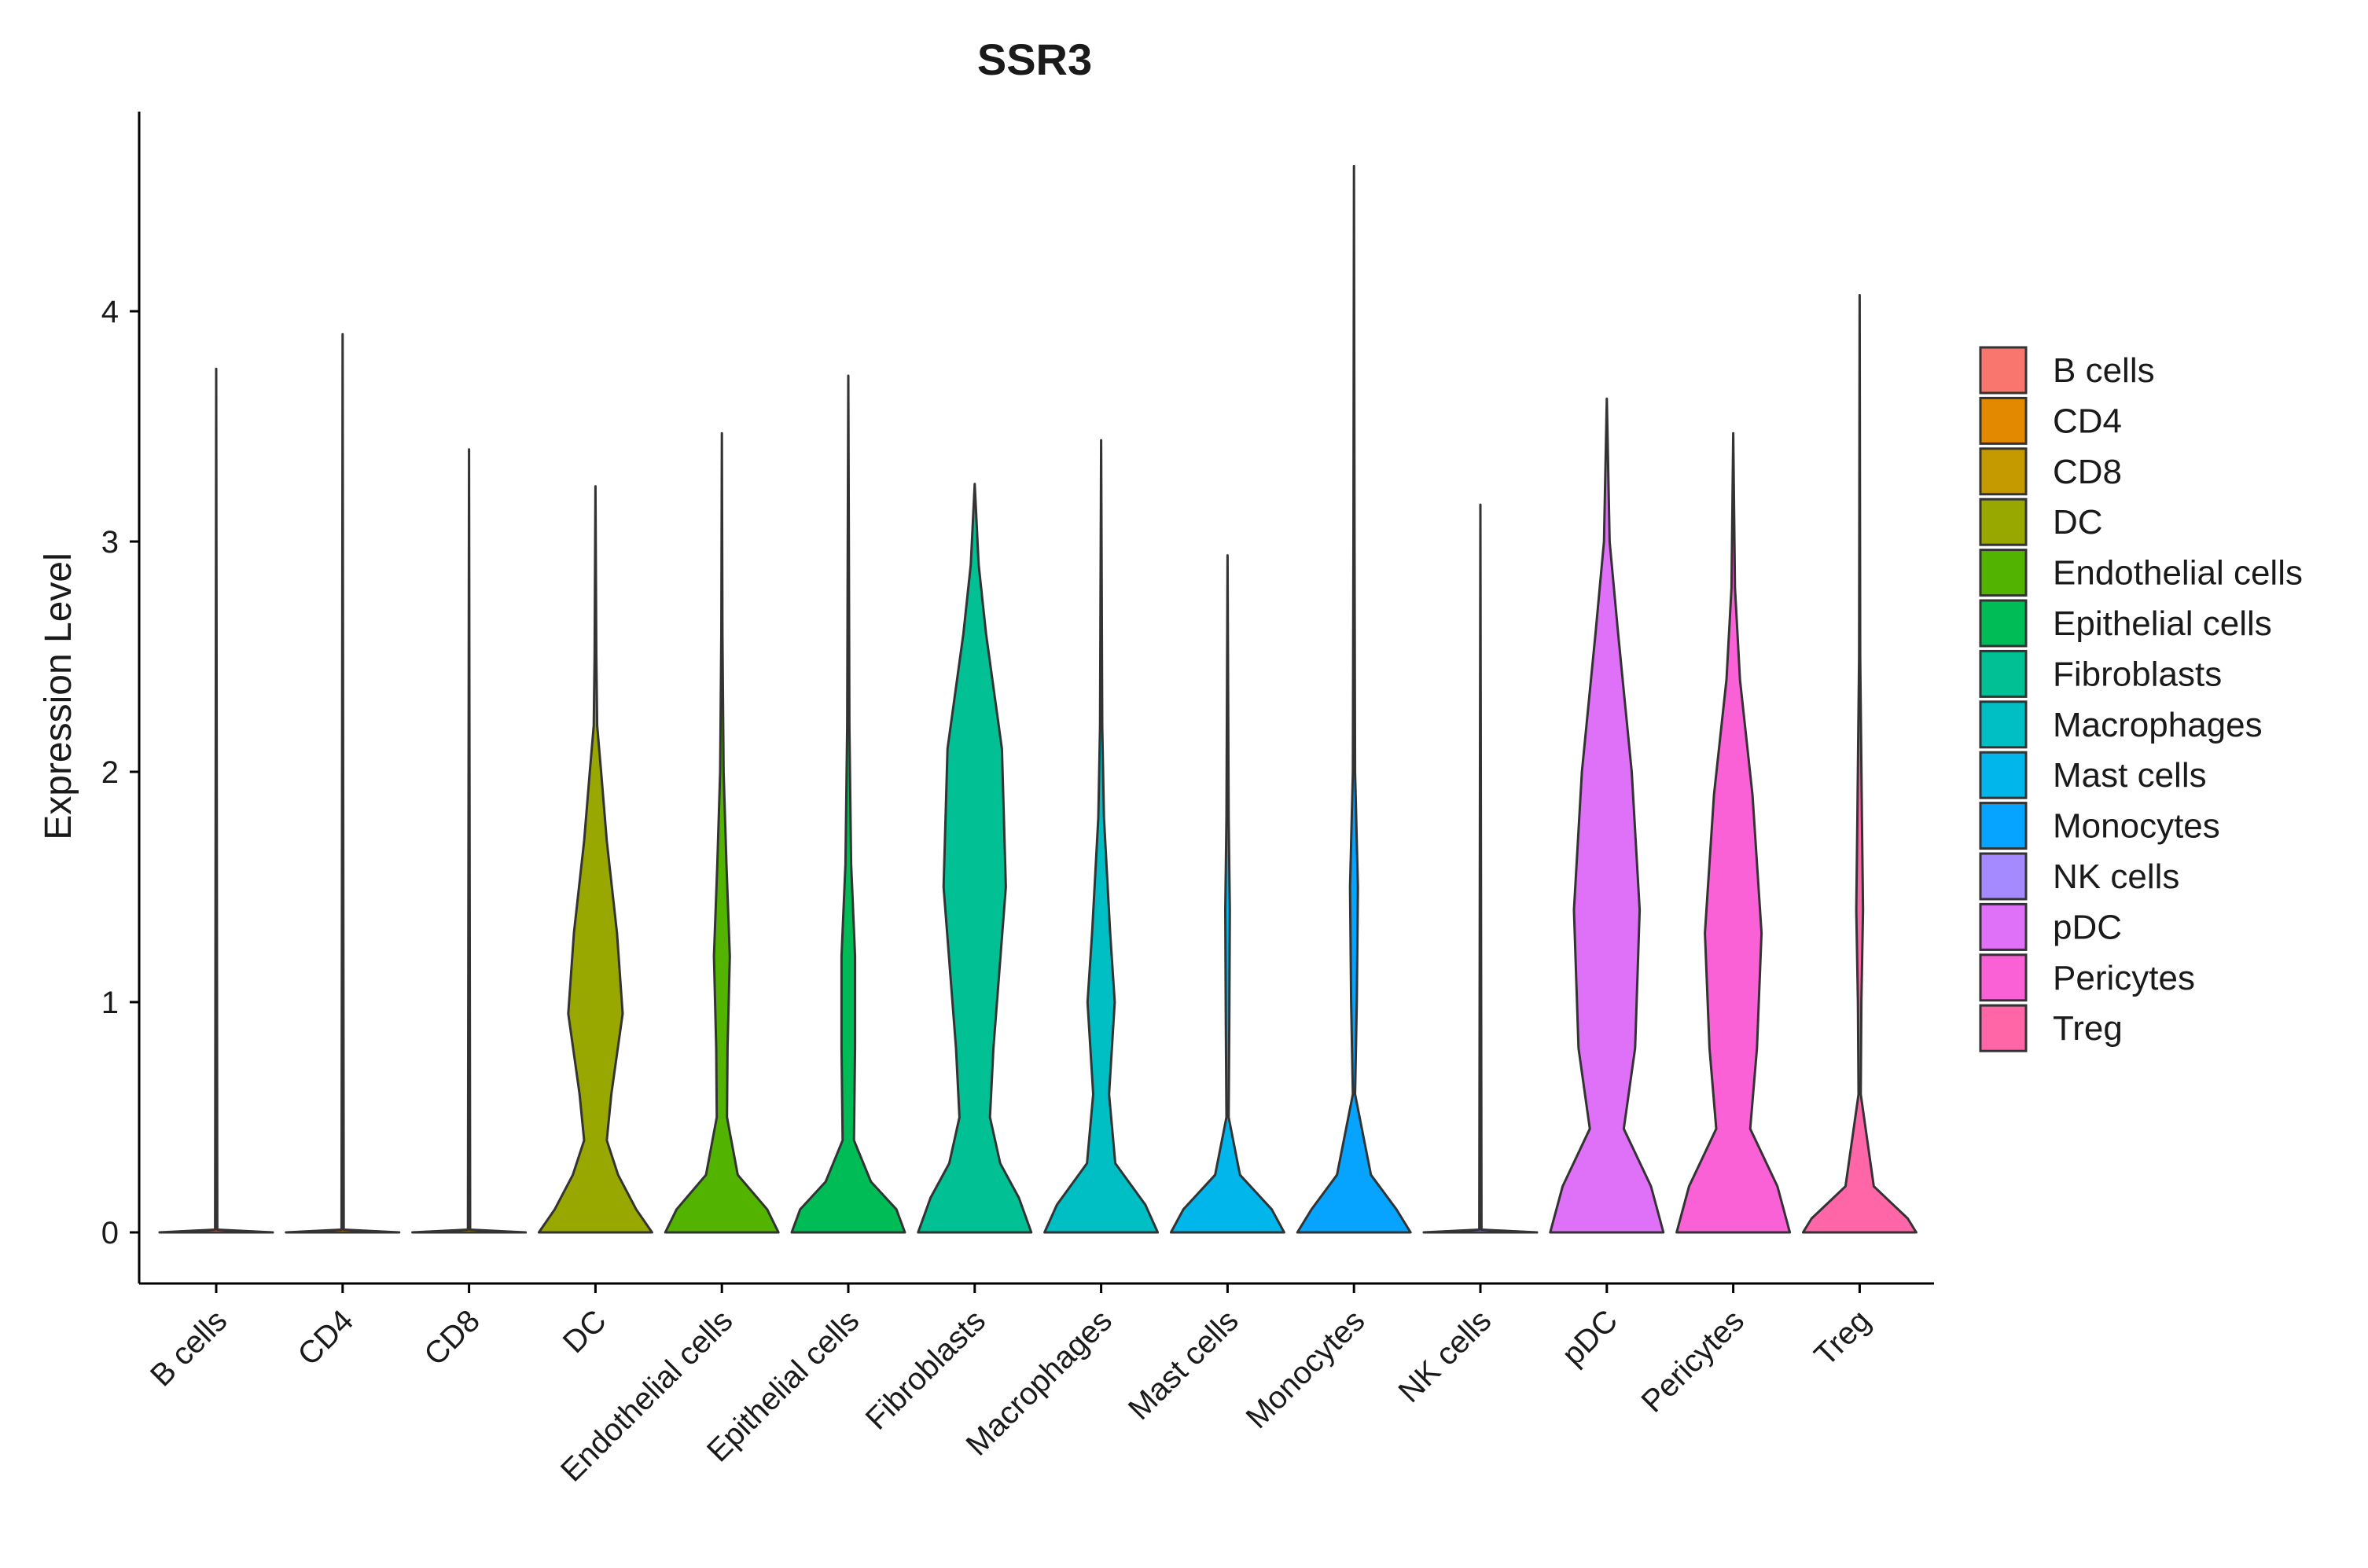  Describe the element at coordinates (2137, 674) in the screenshot. I see `legend-label-fibroblasts: Fibroblasts` at that location.